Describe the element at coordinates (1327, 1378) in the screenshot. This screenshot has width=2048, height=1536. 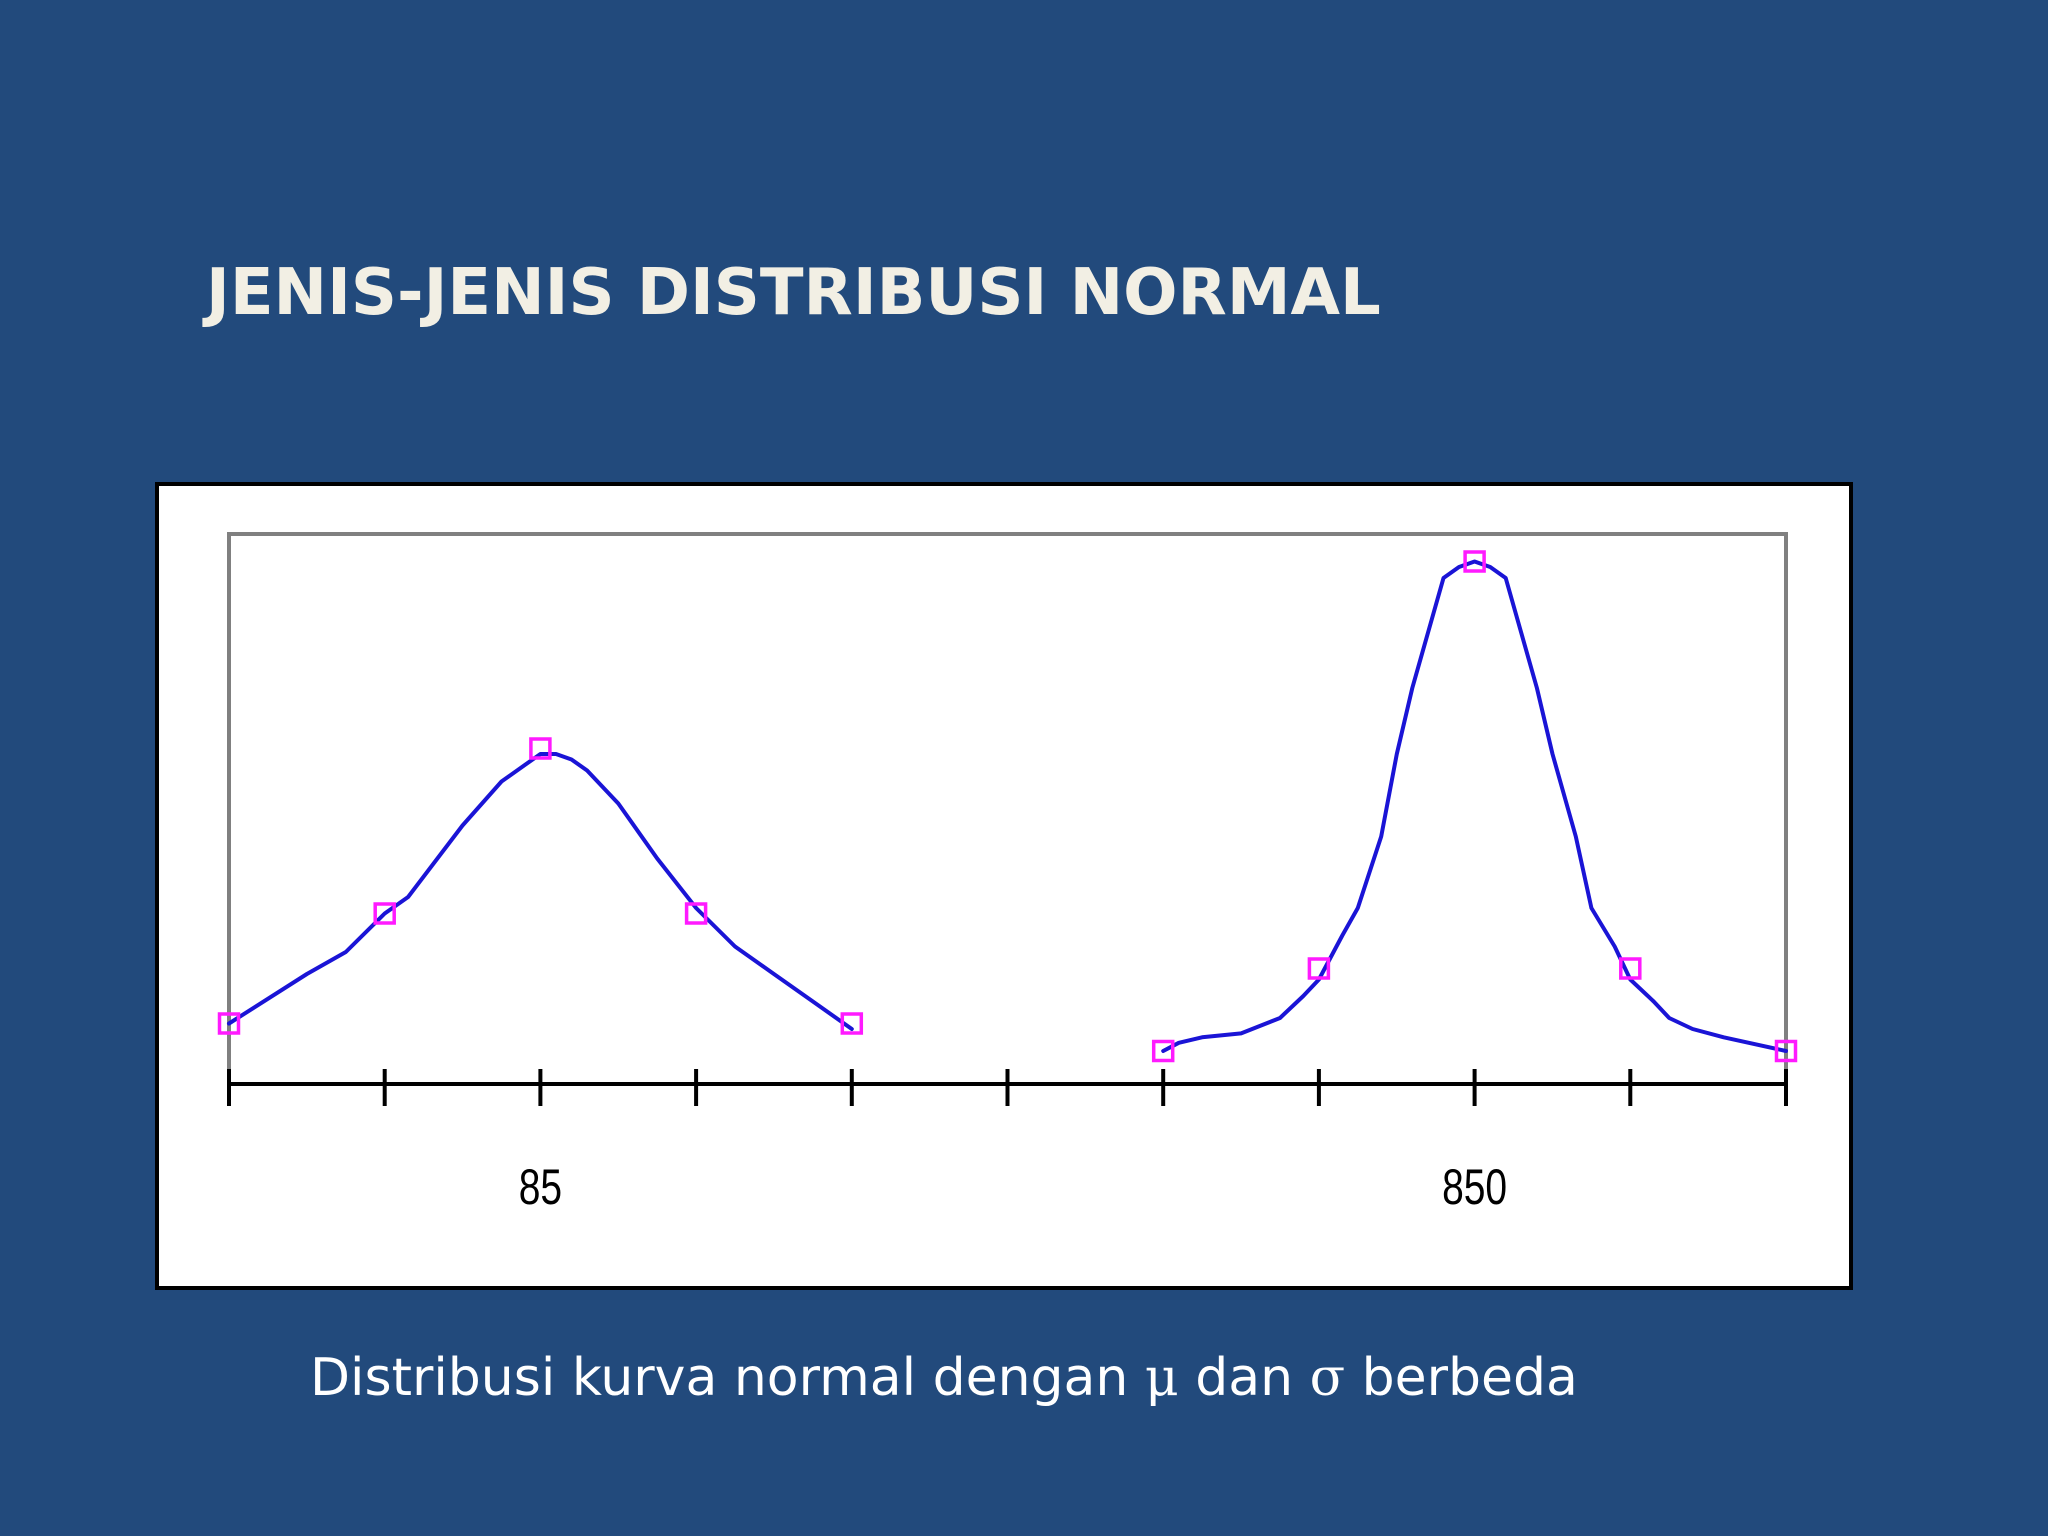
I see `sigma-symbol: σ` at that location.